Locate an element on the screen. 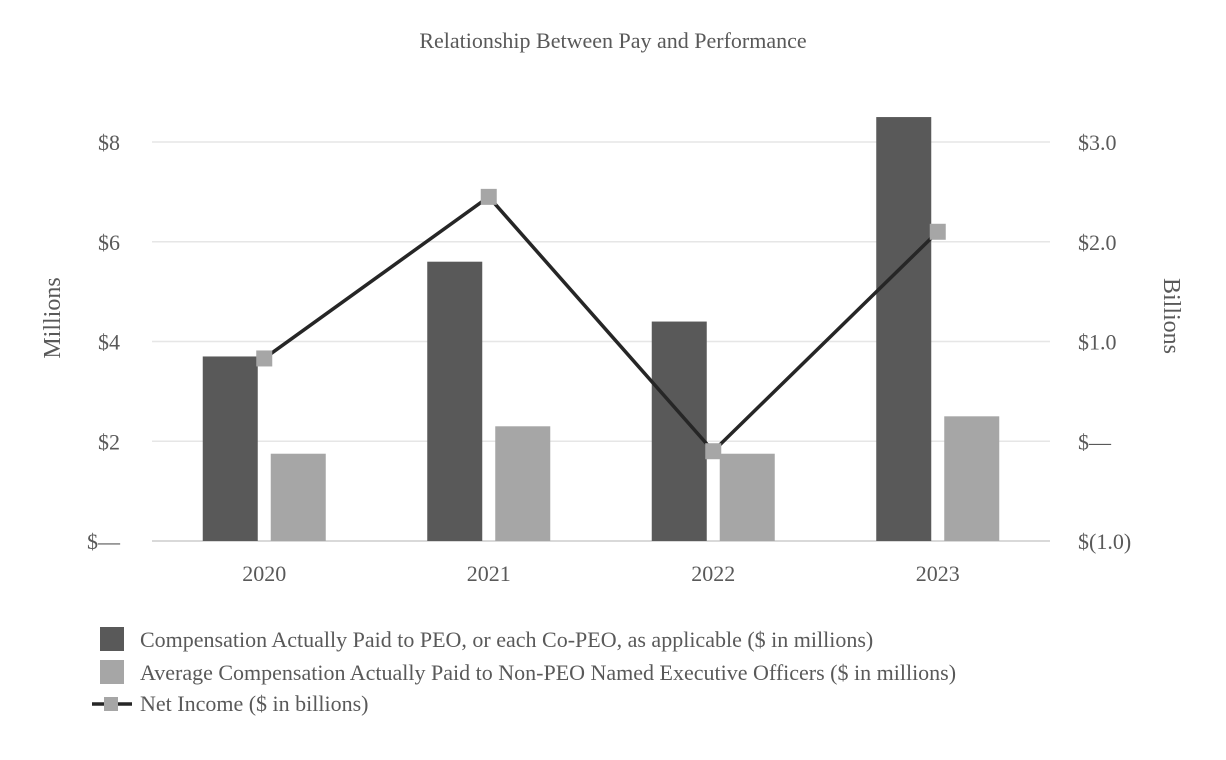  right-tick-label: $1.0 is located at coordinates (1097, 342).